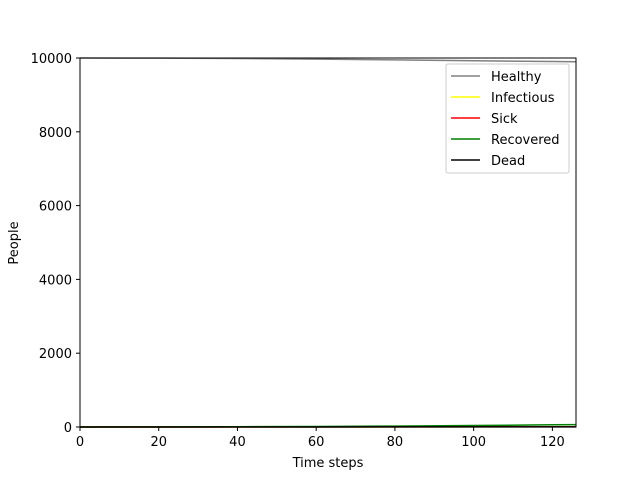 This screenshot has height=480, width=640. I want to click on x-tick-label: 80, so click(395, 442).